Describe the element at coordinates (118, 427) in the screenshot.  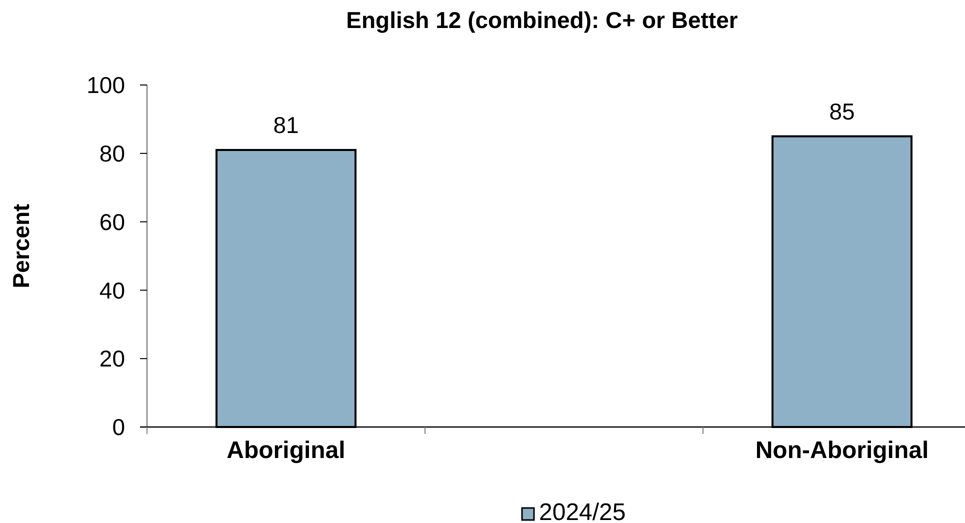
I see `y-tick-label: 0` at that location.